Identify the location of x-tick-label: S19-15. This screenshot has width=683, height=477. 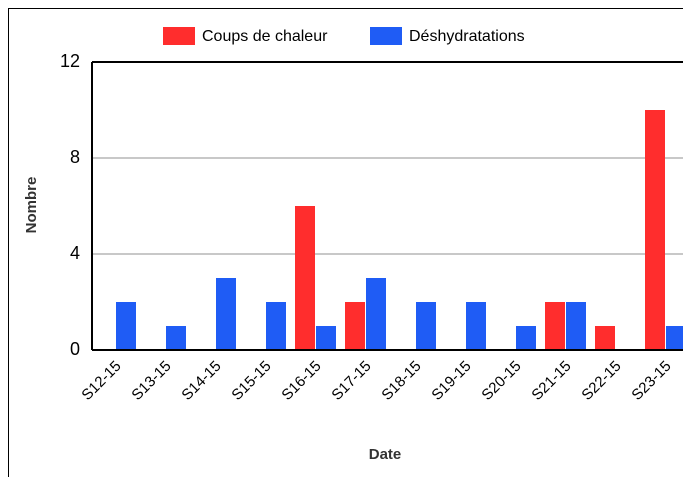
(451, 381).